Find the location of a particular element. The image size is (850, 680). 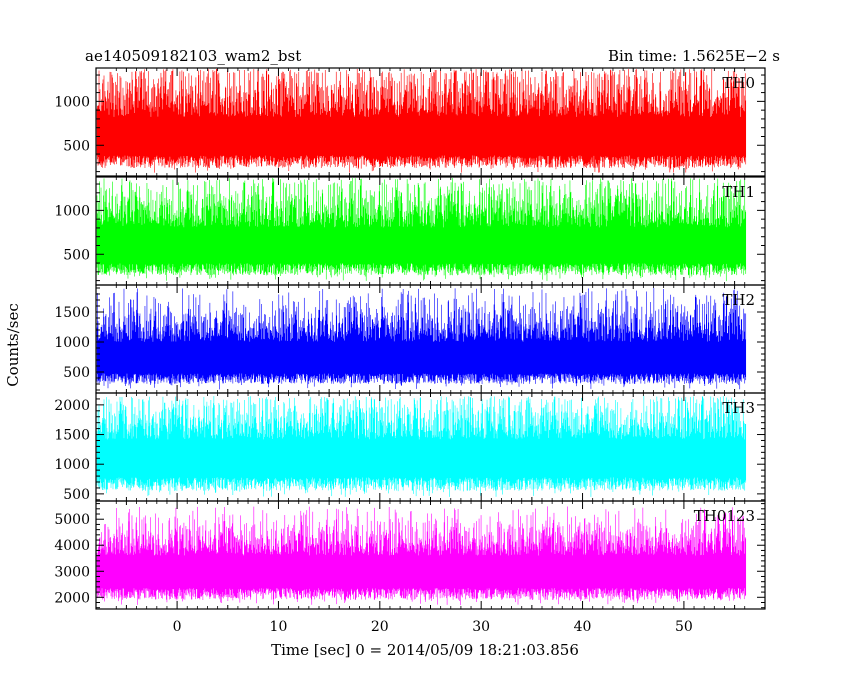

panel-th0123: 2000 3000 4000 5000 TH0123 is located at coordinates (410, 555).